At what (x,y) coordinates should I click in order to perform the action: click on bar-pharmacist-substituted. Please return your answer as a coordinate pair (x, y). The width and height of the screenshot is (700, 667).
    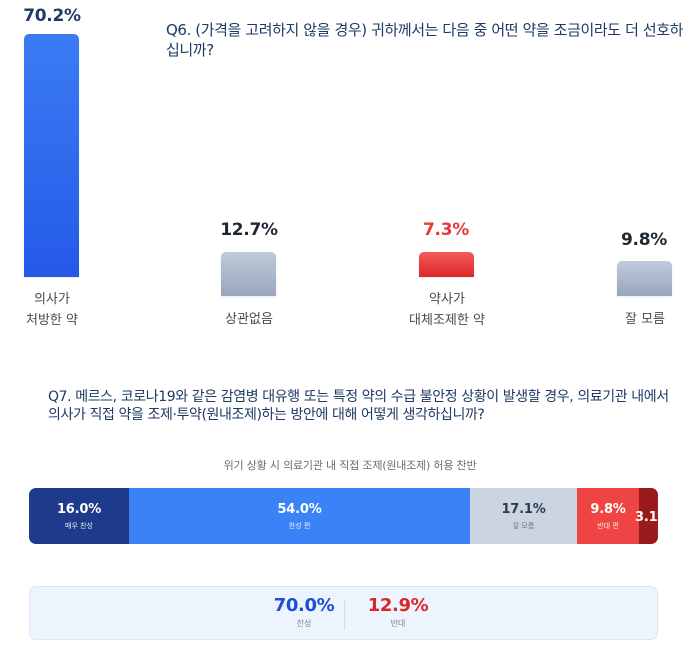
    Looking at the image, I should click on (446, 264).